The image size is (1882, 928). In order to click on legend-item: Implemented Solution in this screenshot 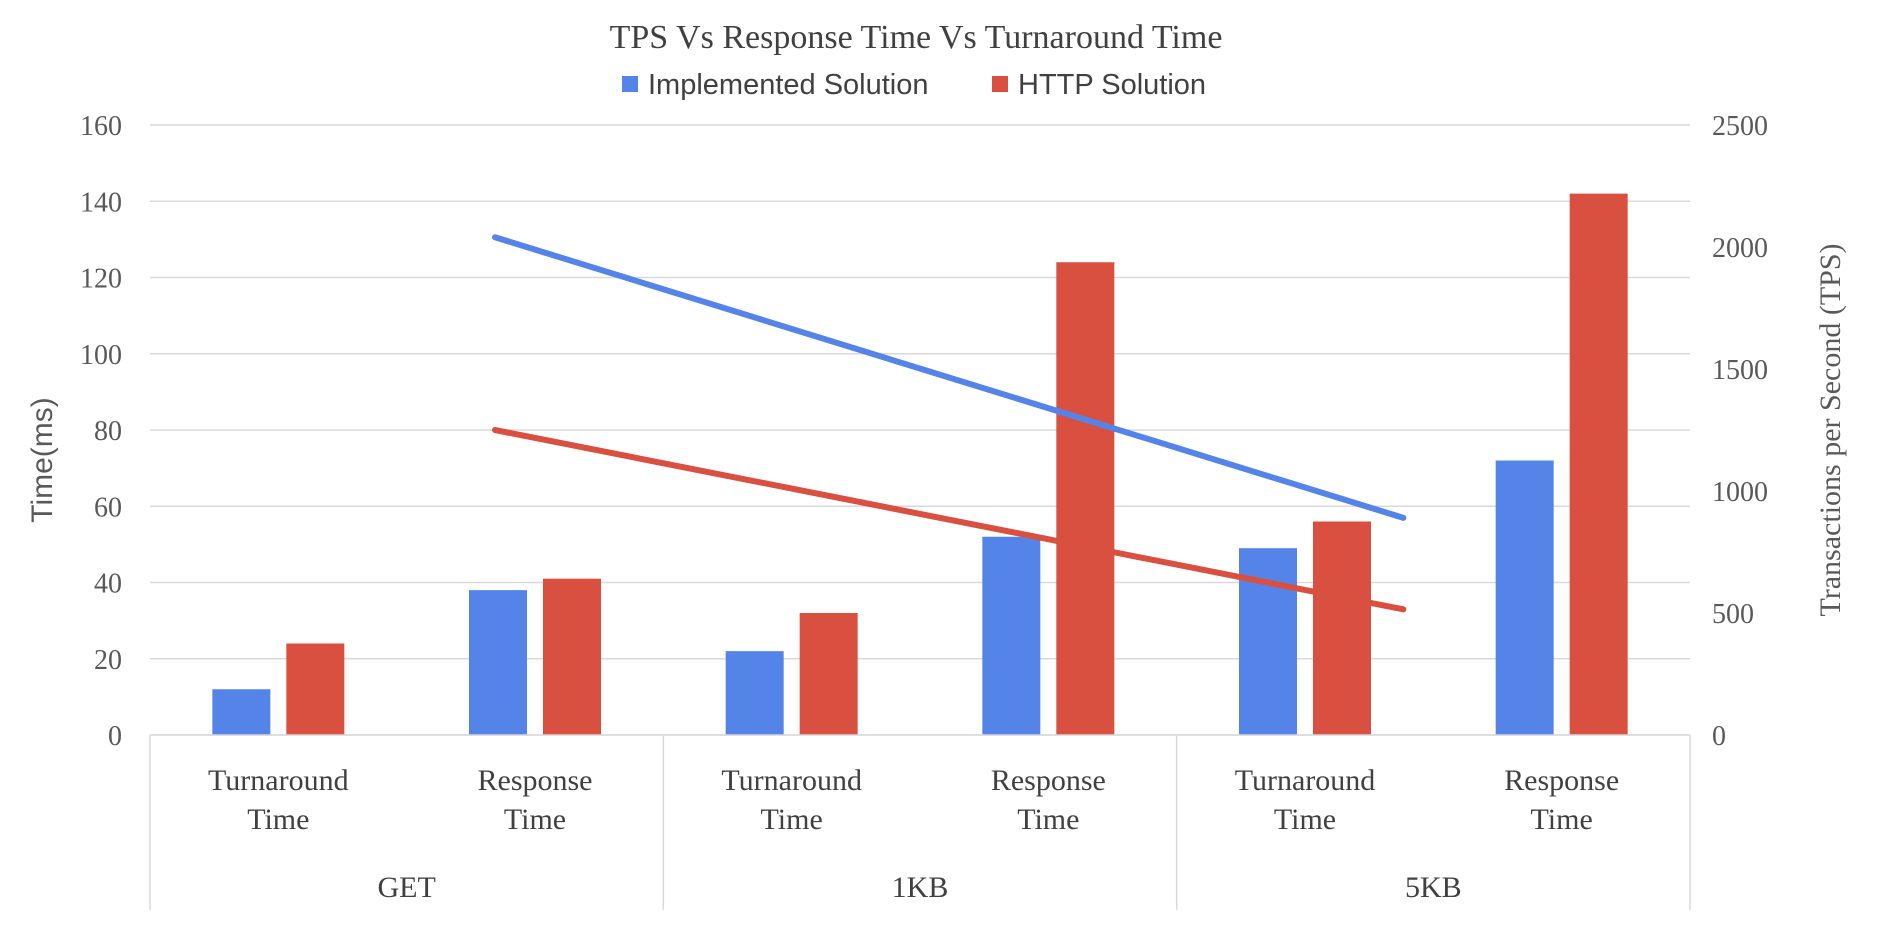, I will do `click(775, 85)`.